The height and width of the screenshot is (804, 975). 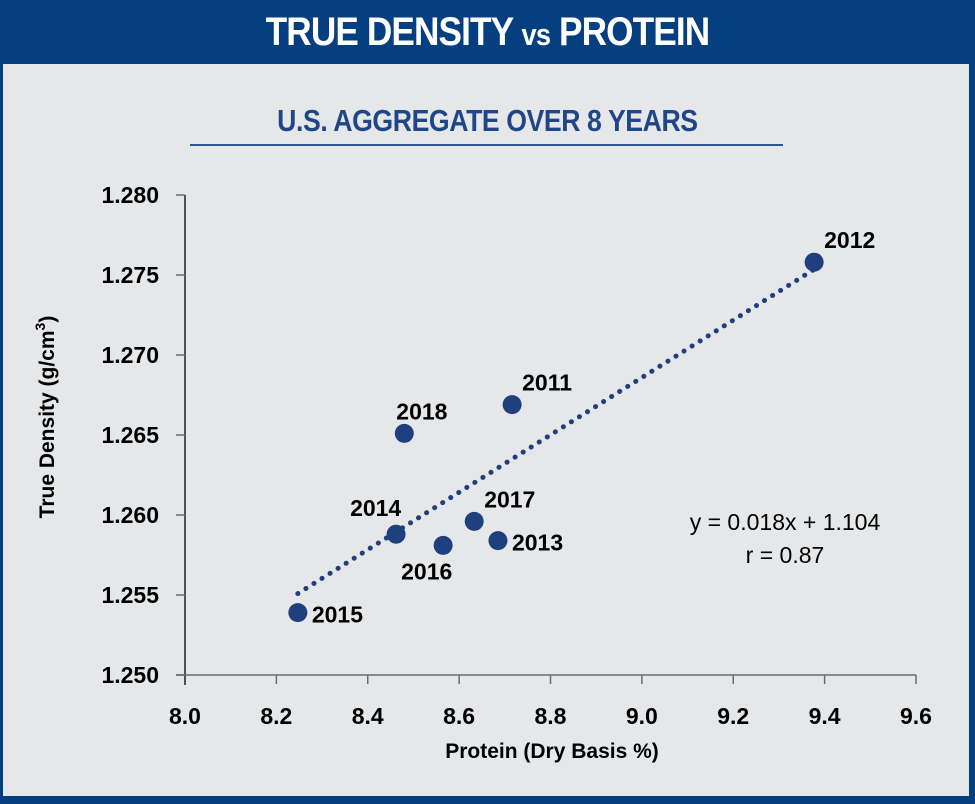 What do you see at coordinates (498, 541) in the screenshot?
I see `data-point-2013` at bounding box center [498, 541].